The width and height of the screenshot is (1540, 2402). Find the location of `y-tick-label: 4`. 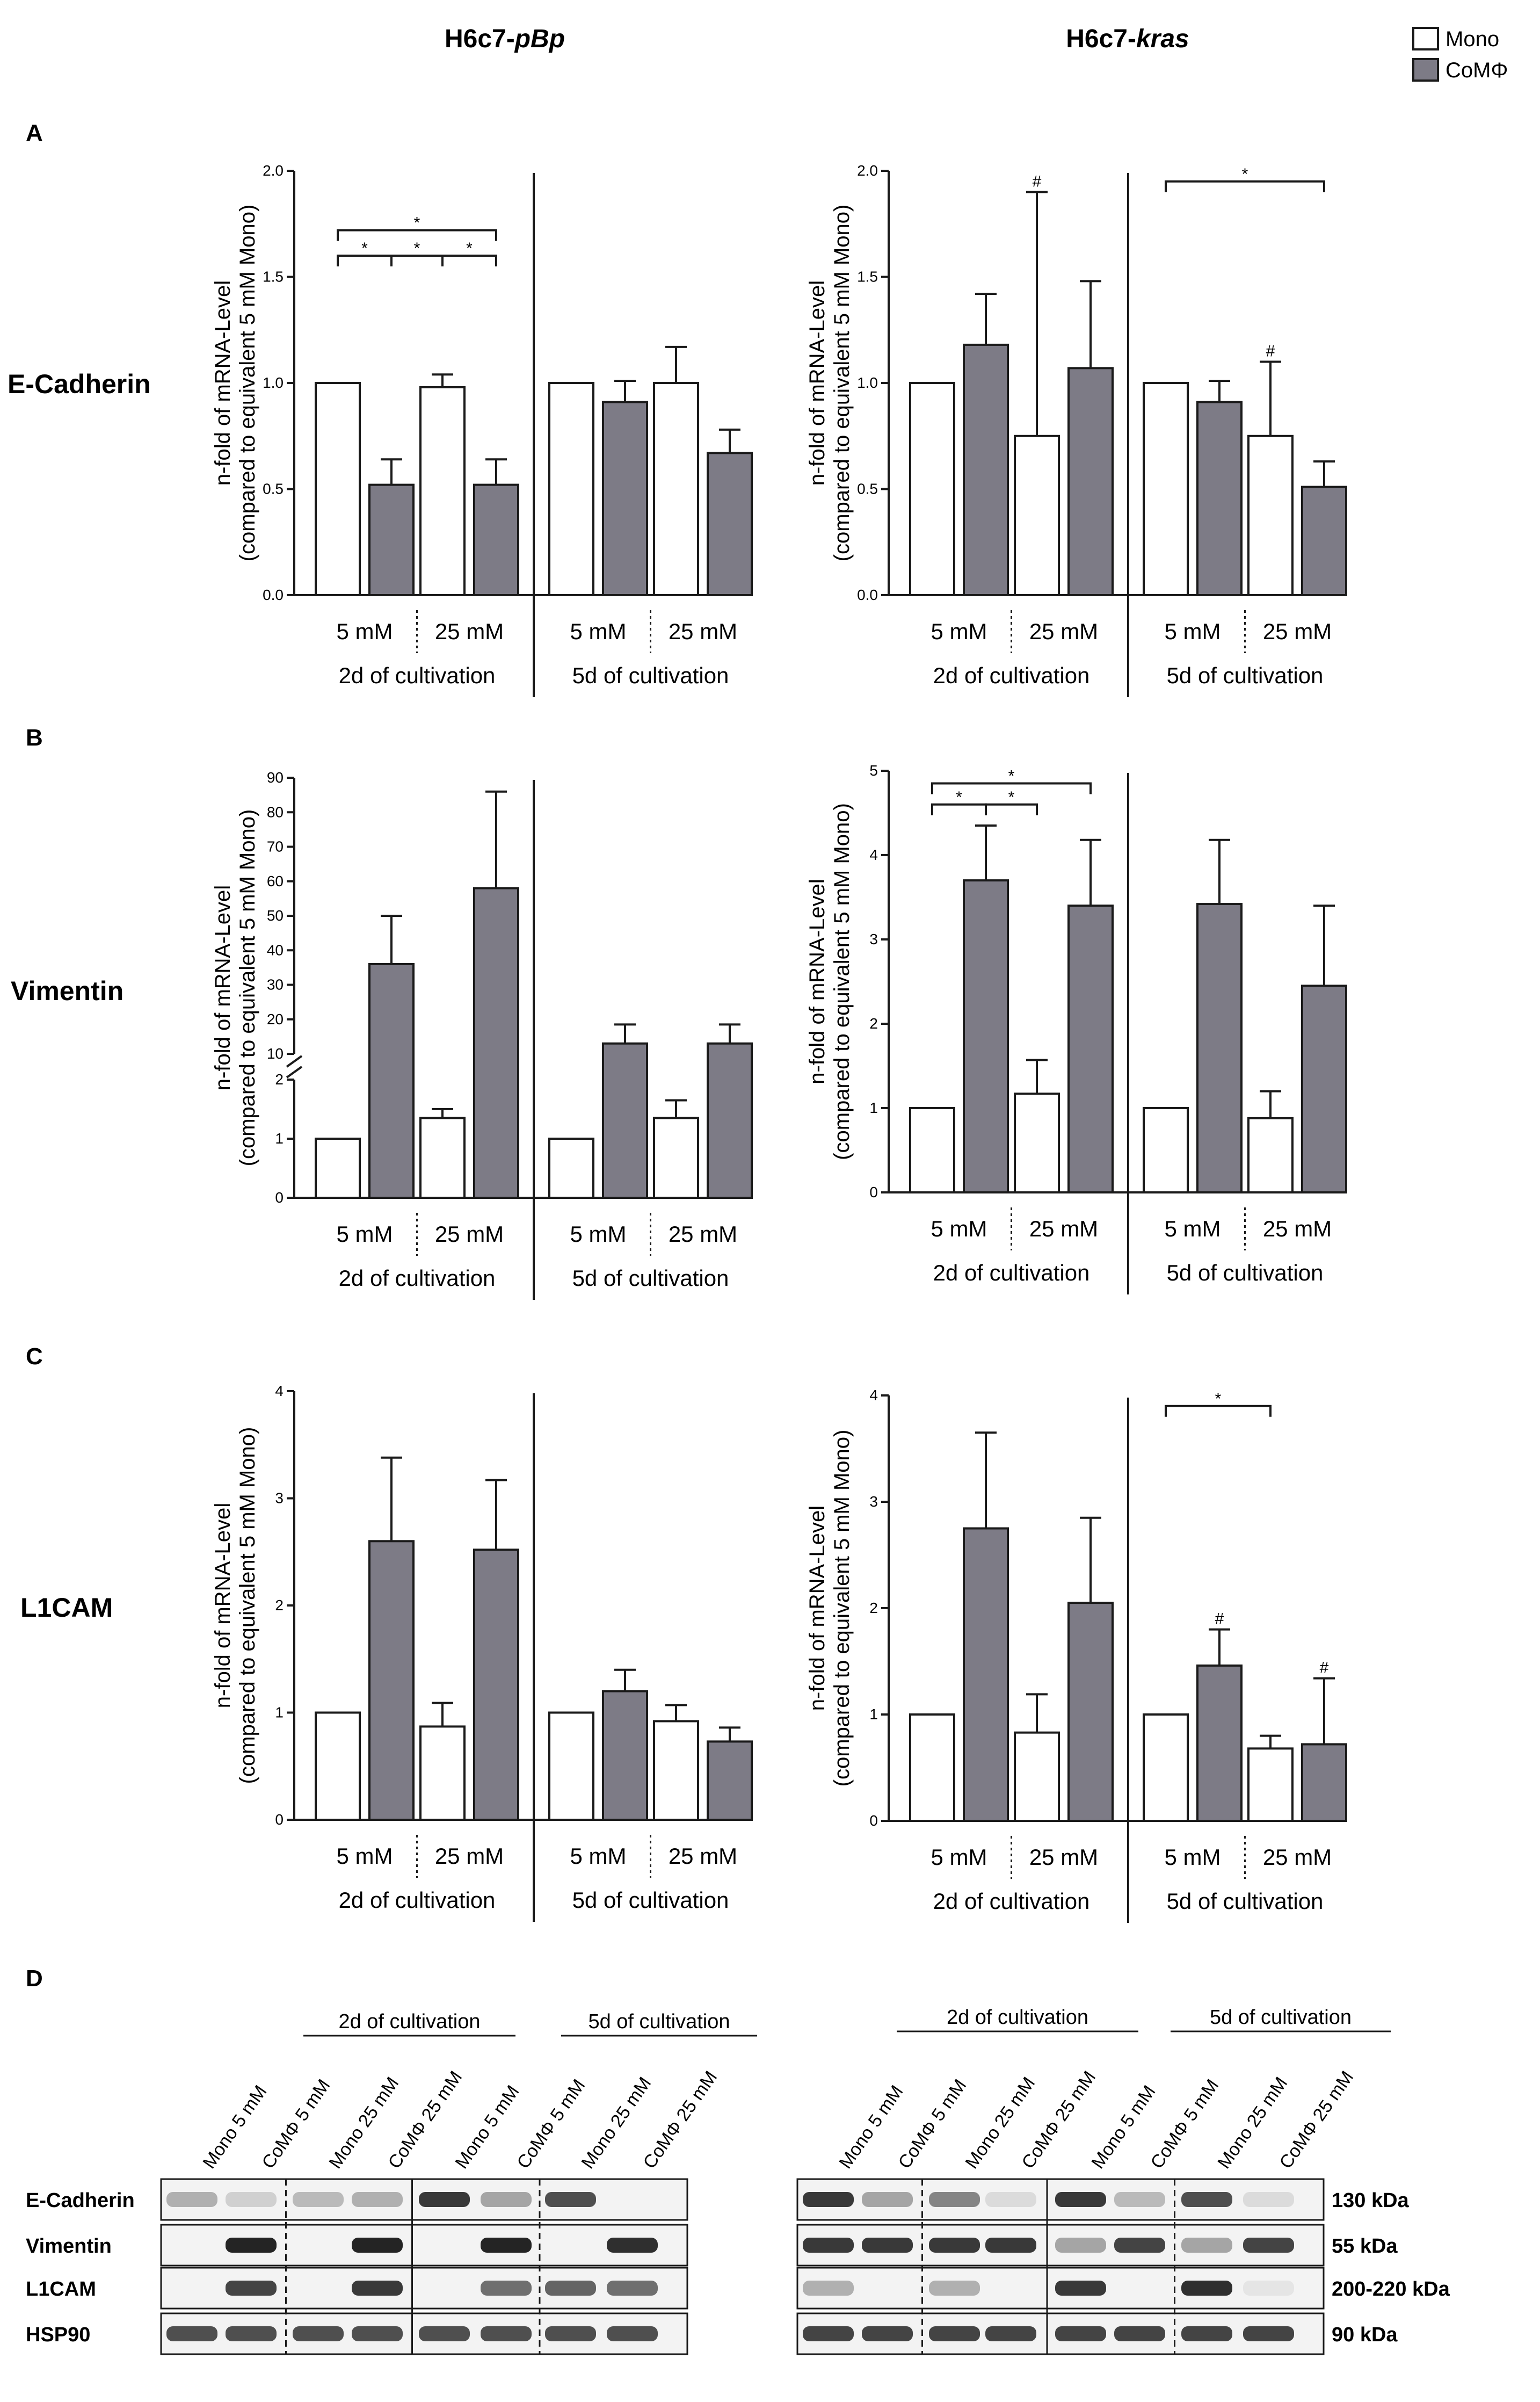

y-tick-label: 4 is located at coordinates (874, 855).